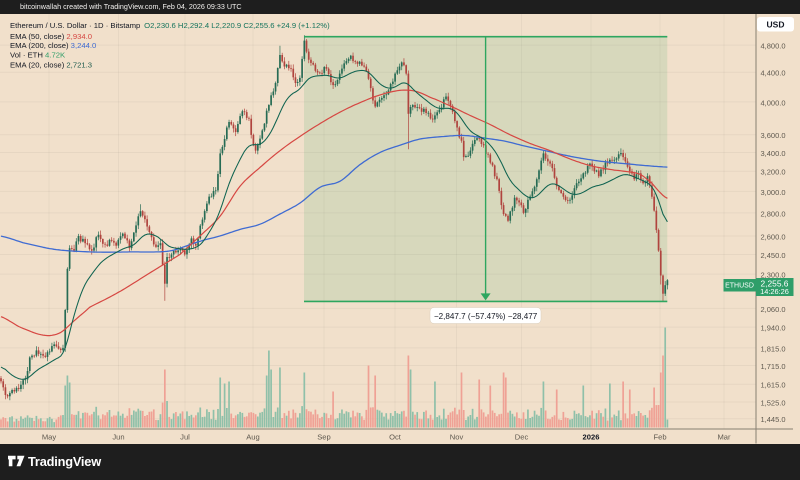 Image resolution: width=800 pixels, height=480 pixels. I want to click on svg-text: 1,525.0, so click(773, 402).